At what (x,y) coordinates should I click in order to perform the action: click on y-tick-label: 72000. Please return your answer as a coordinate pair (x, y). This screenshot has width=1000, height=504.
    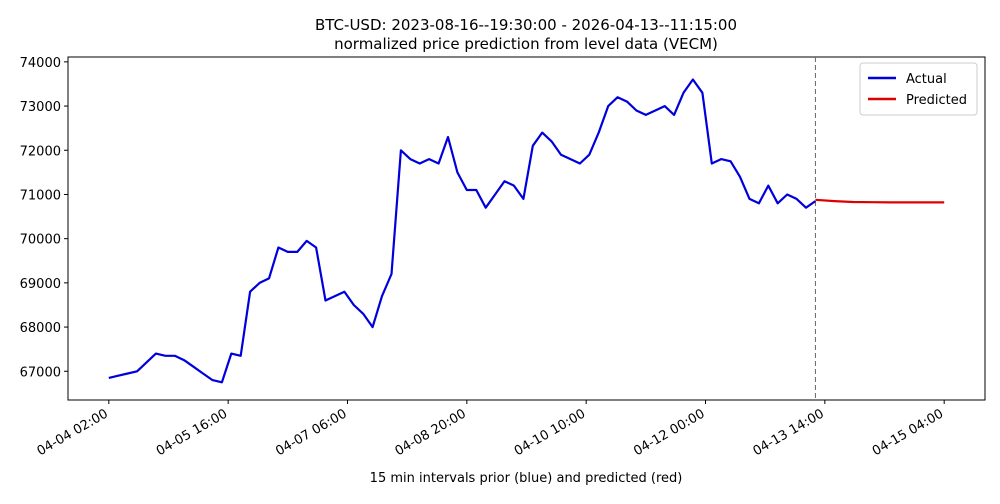
    Looking at the image, I should click on (40, 151).